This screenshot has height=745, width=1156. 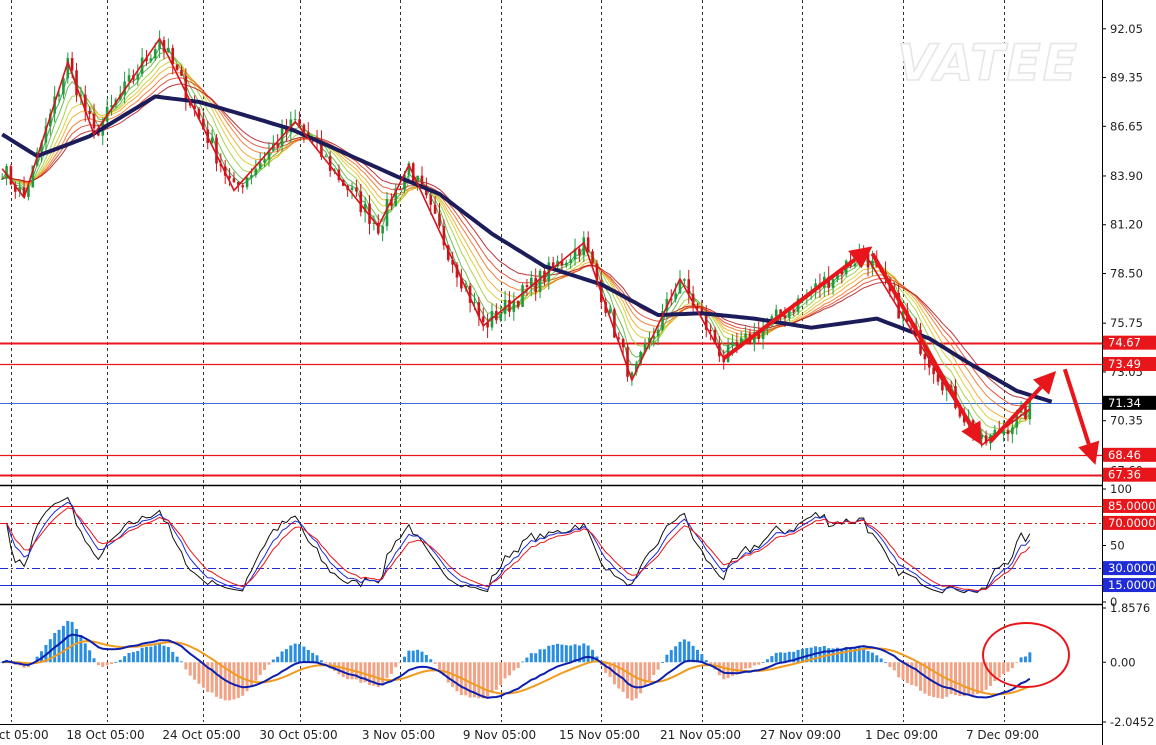 What do you see at coordinates (860, 257) in the screenshot?
I see `arrow-head` at bounding box center [860, 257].